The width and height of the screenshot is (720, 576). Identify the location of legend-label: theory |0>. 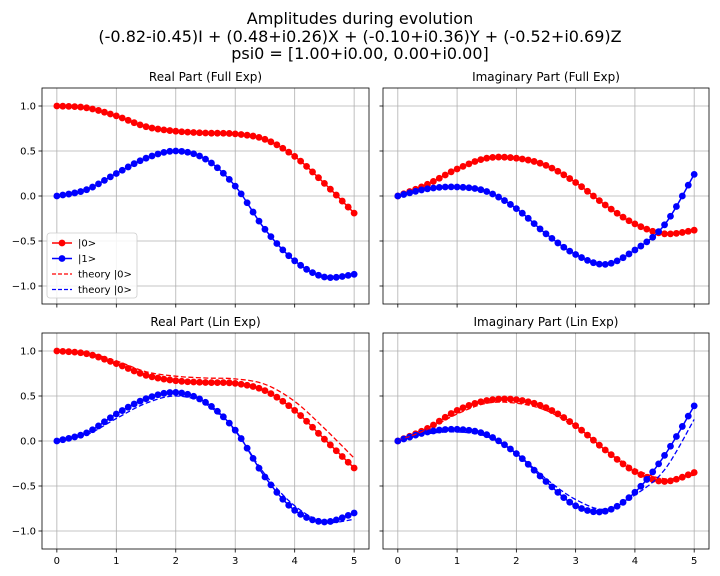
(105, 275).